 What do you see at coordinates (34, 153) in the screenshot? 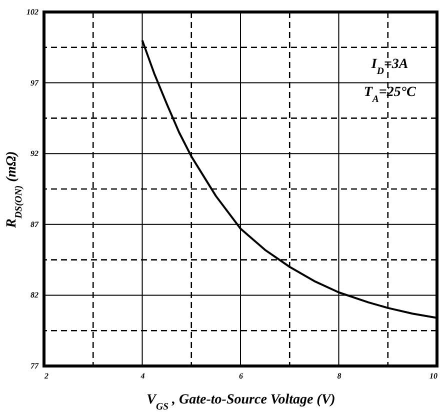
I see `y-tick-label: 92` at bounding box center [34, 153].